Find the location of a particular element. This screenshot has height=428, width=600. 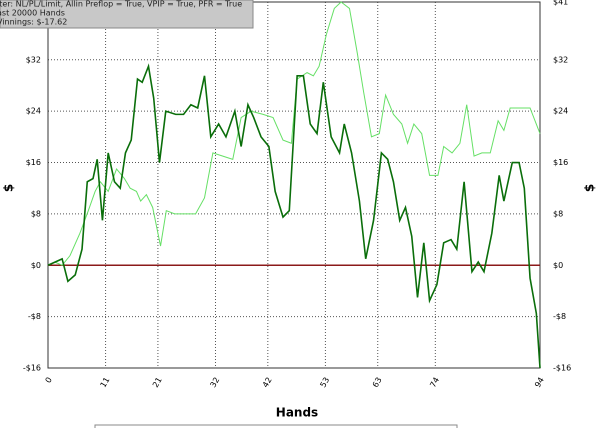

y-tick-label-right: $8 is located at coordinates (558, 213).